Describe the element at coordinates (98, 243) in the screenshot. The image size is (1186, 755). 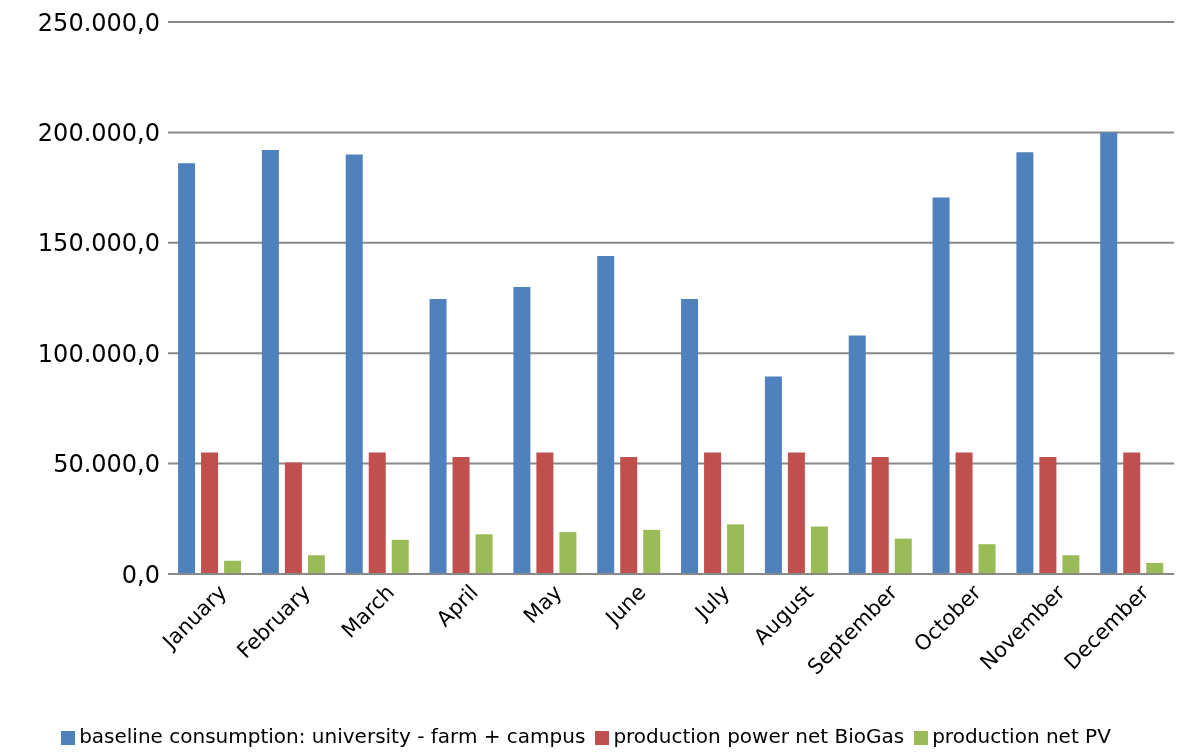
I see `y-tick-label: 150.000,0` at that location.